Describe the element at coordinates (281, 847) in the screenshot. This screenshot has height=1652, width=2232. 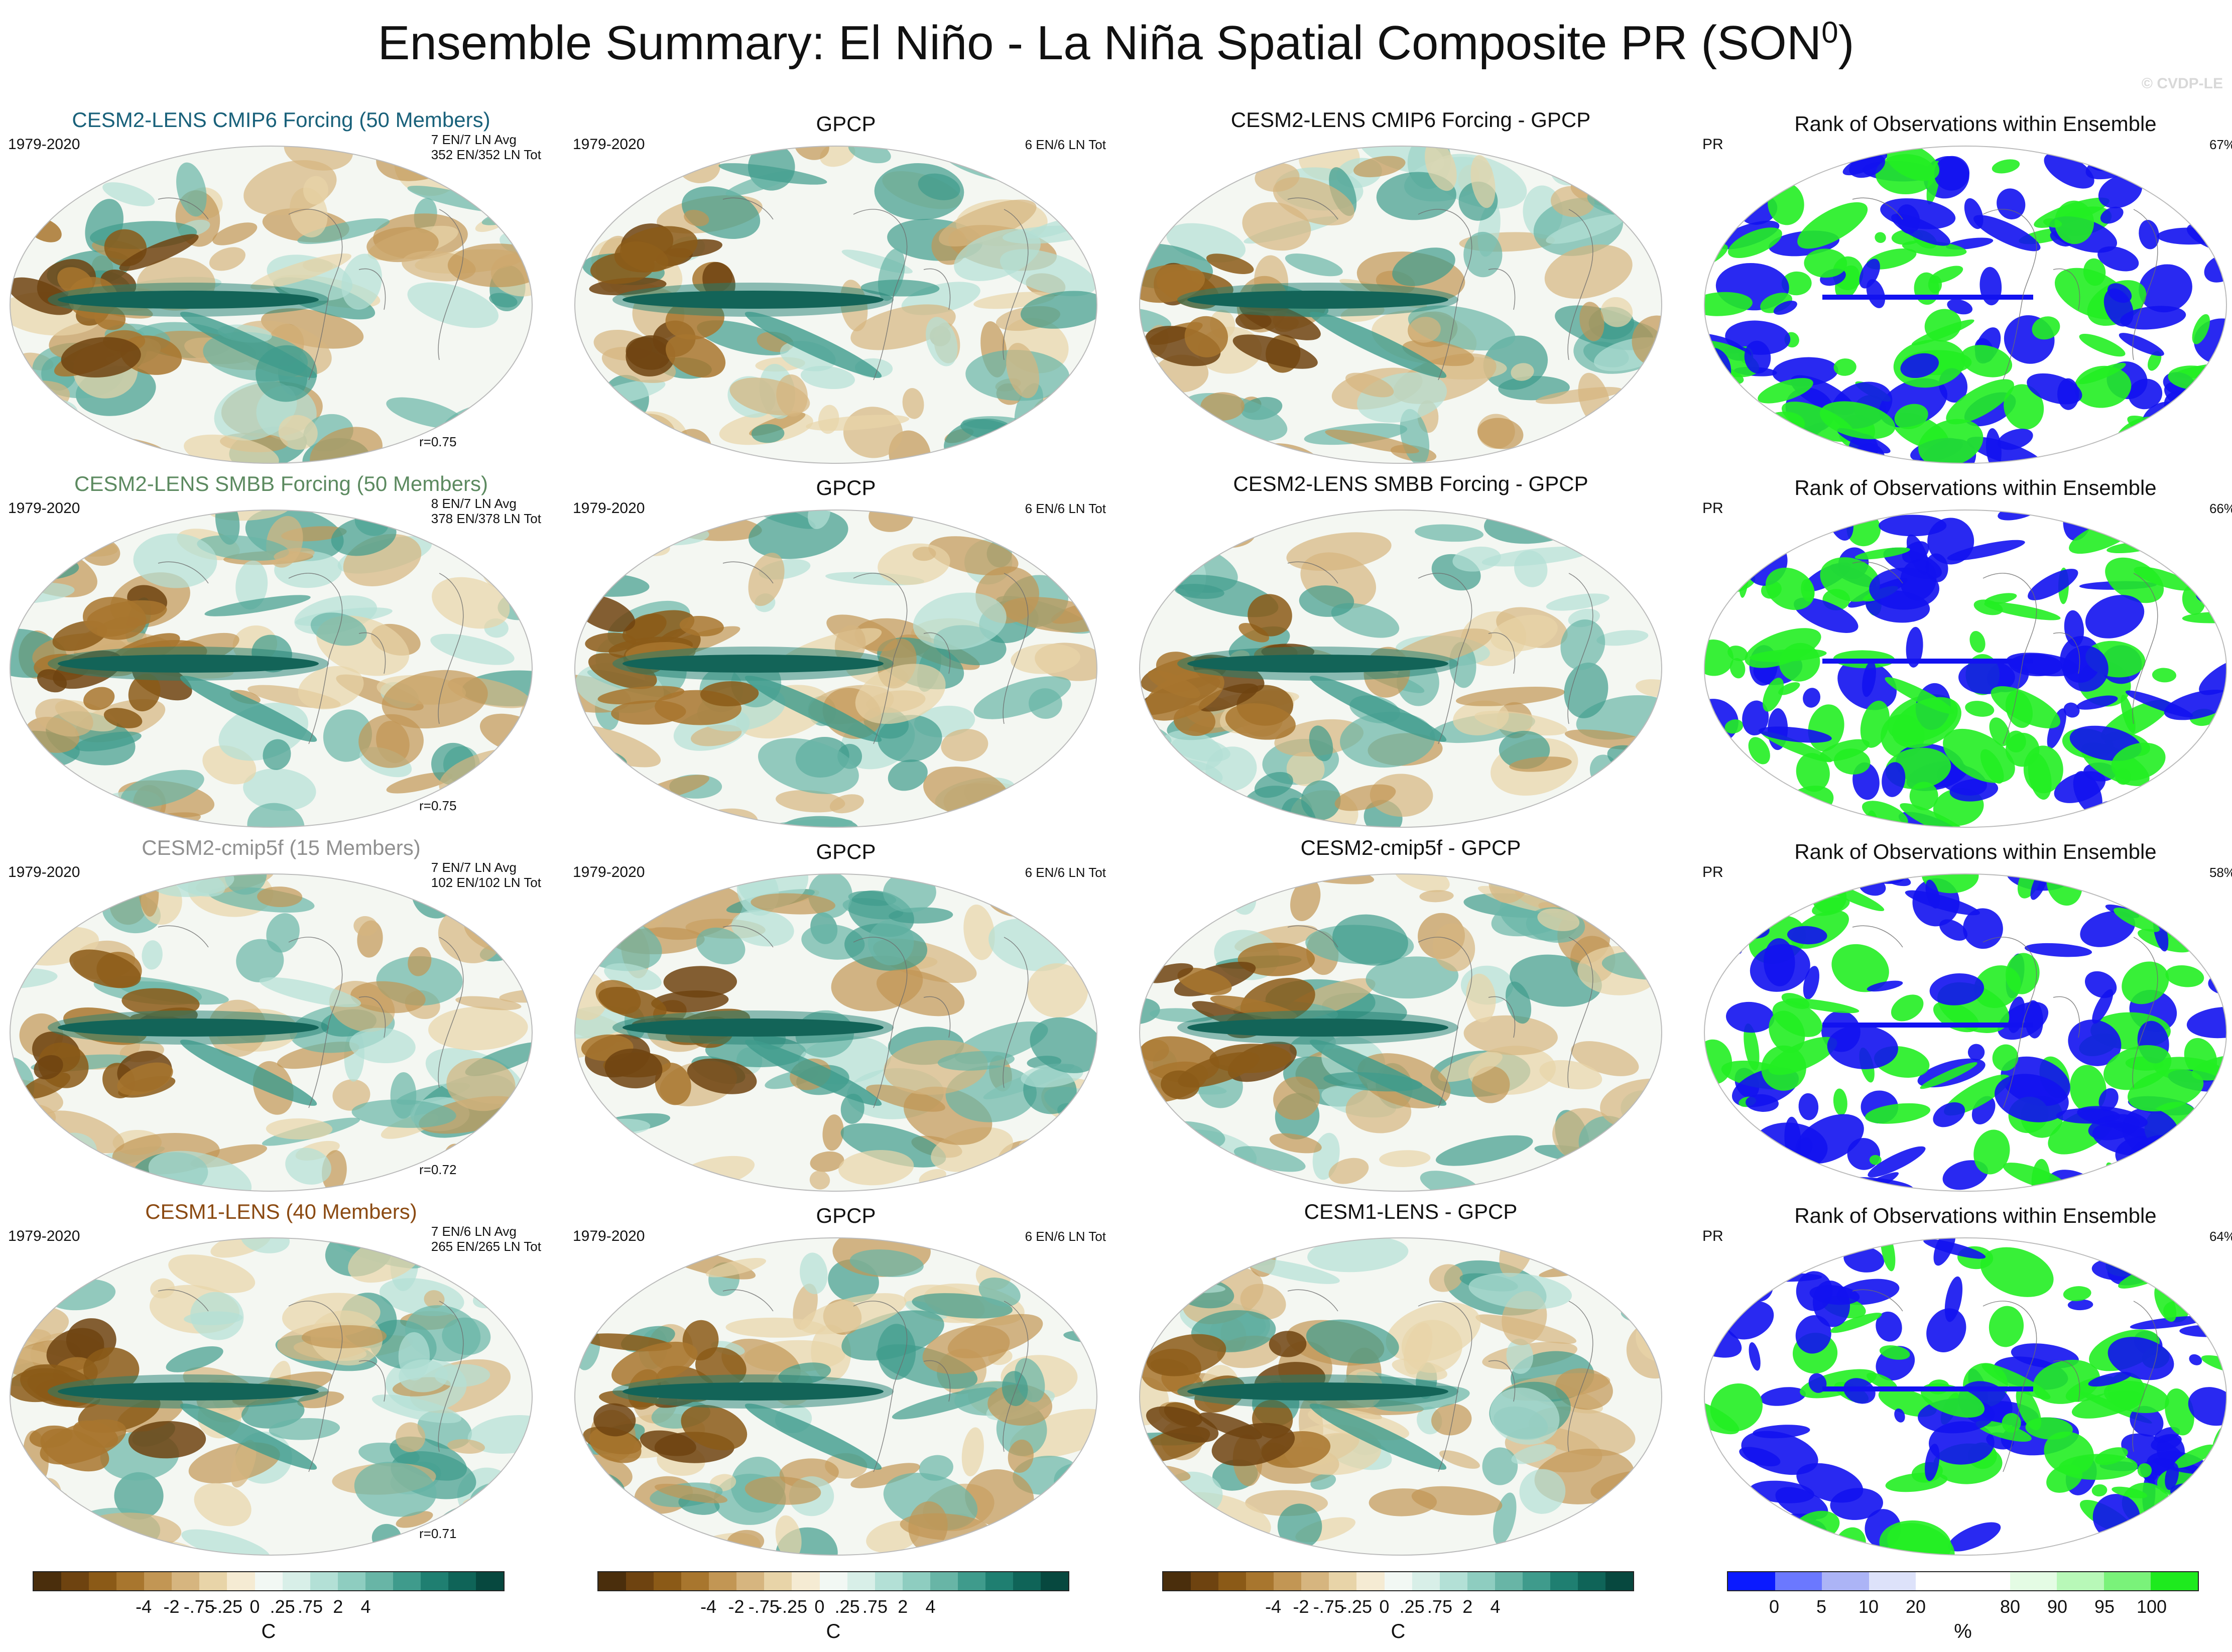
I see `panel-title: CESM2-cmip5f (15 Members)` at that location.